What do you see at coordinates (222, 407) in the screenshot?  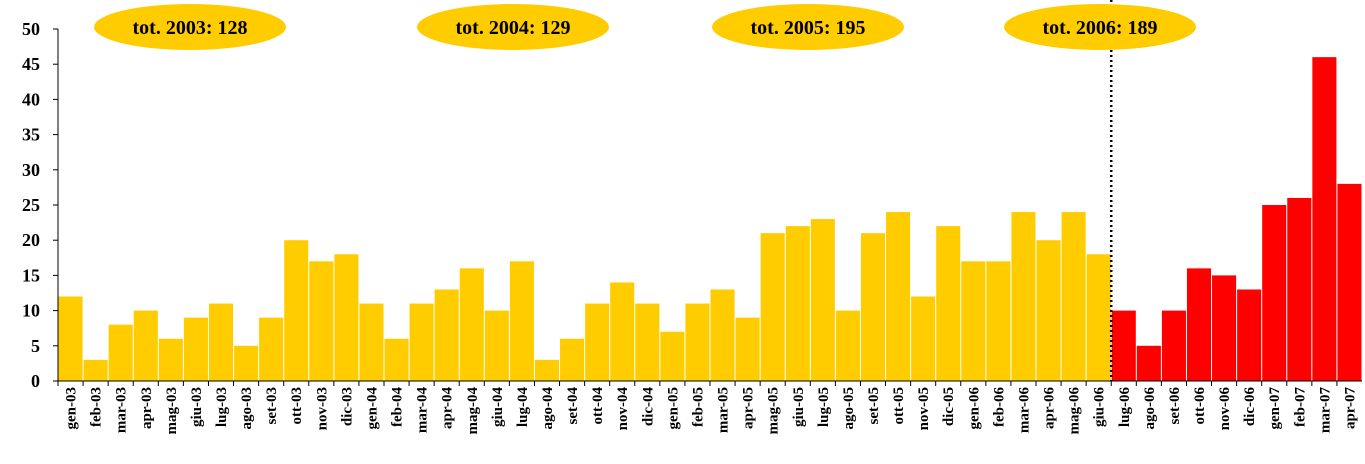 I see `x-tick-label: lug-03` at bounding box center [222, 407].